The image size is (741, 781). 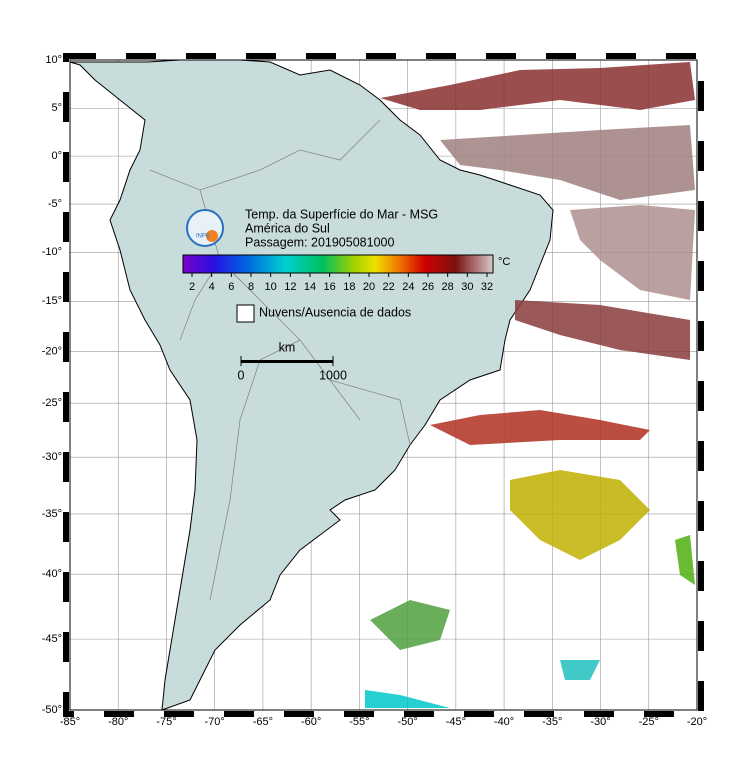 What do you see at coordinates (335, 312) in the screenshot?
I see `legend-label: Nuvens/Ausencia de dados` at bounding box center [335, 312].